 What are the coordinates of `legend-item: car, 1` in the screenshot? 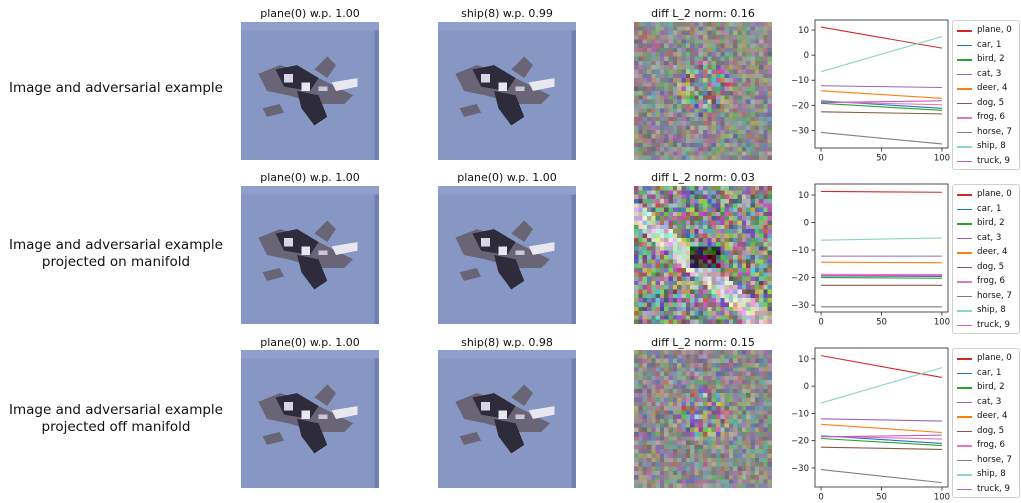 It's located at (986, 373).